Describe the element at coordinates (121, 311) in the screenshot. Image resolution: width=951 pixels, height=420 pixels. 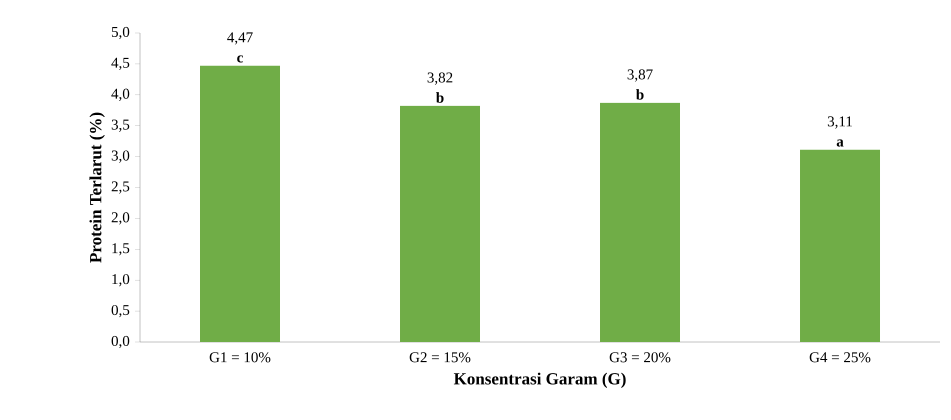
I see `y-tick-label: 0,5` at that location.